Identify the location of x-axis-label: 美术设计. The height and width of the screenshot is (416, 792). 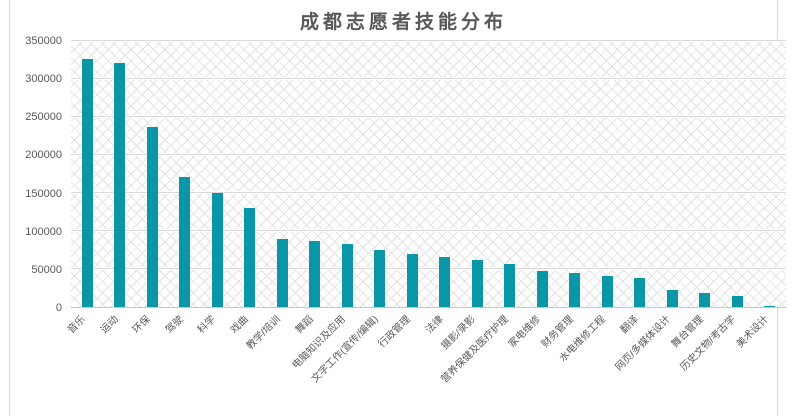
(752, 332).